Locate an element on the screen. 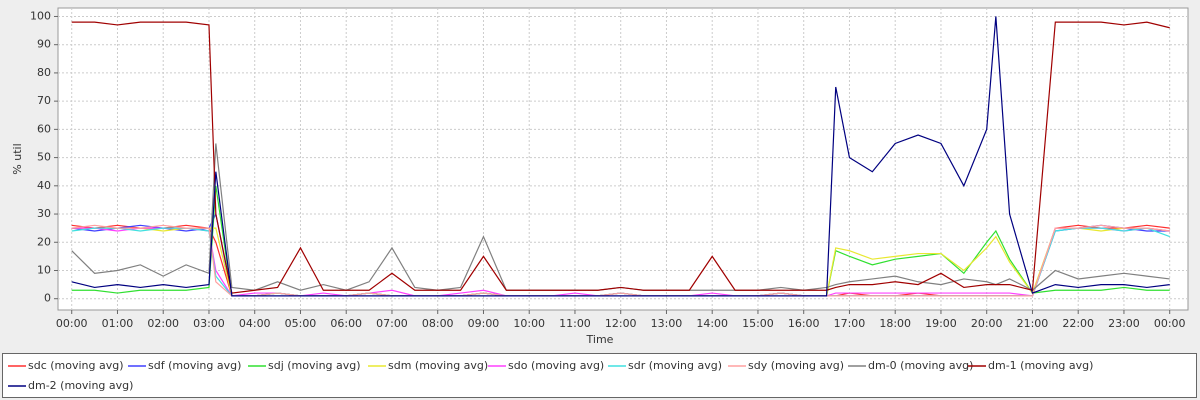  x-tick-label: 14:00 is located at coordinates (712, 323).